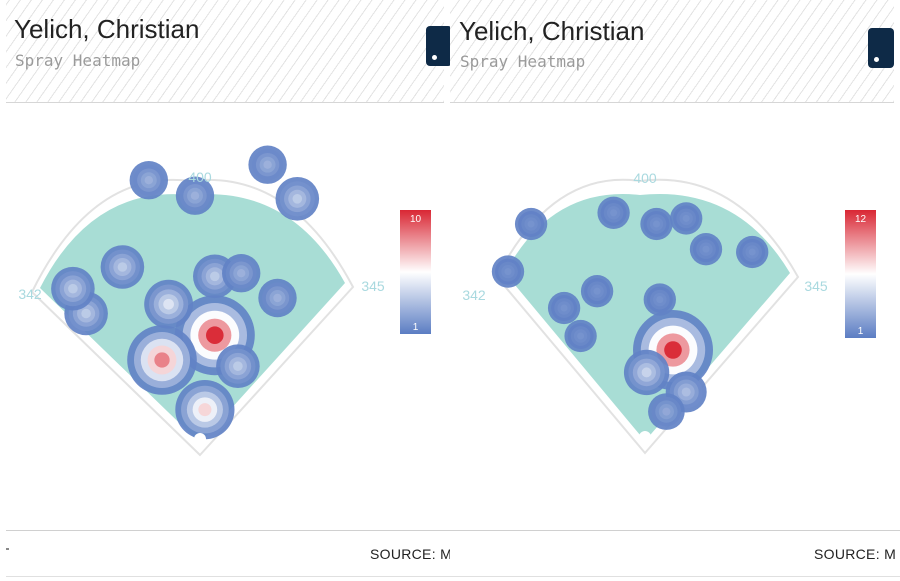  I want to click on color-legend: 12 1, so click(860, 274).